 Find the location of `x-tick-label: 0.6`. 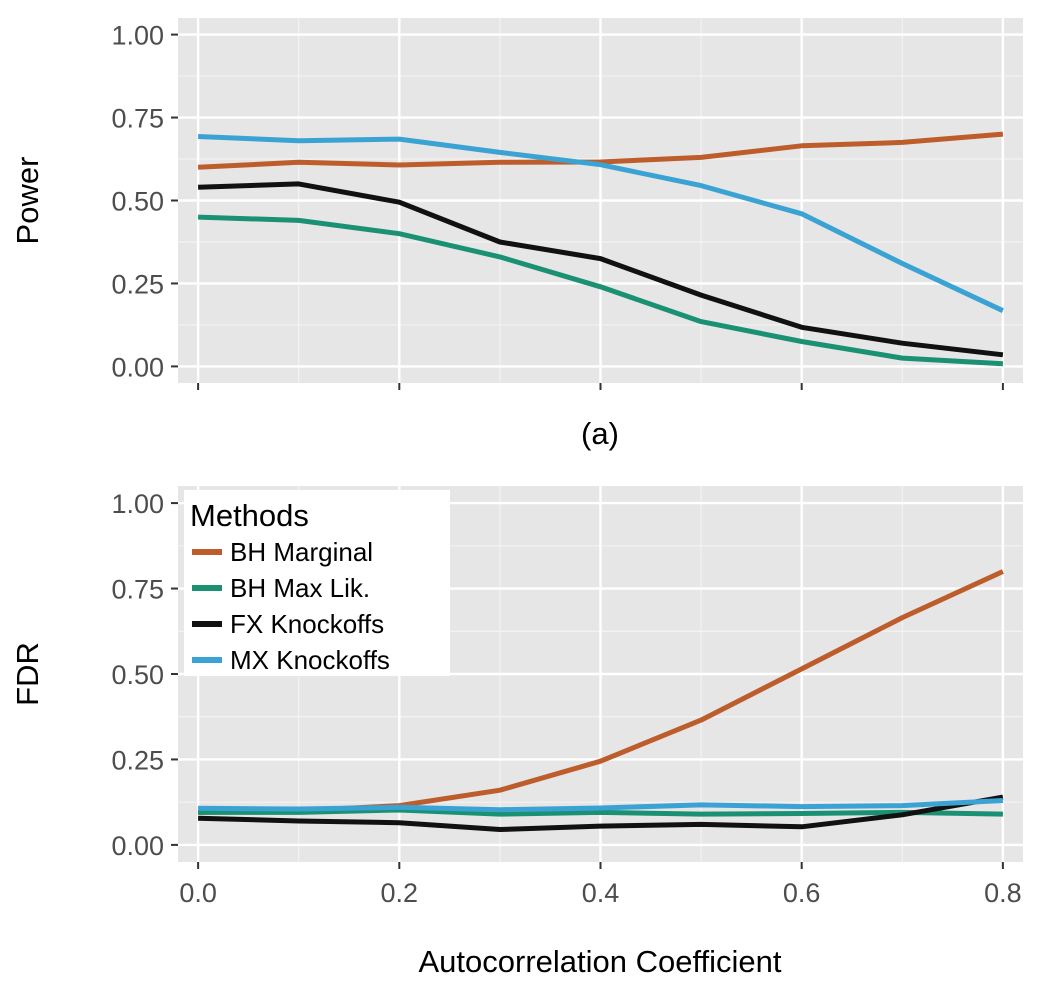

x-tick-label: 0.6 is located at coordinates (802, 893).